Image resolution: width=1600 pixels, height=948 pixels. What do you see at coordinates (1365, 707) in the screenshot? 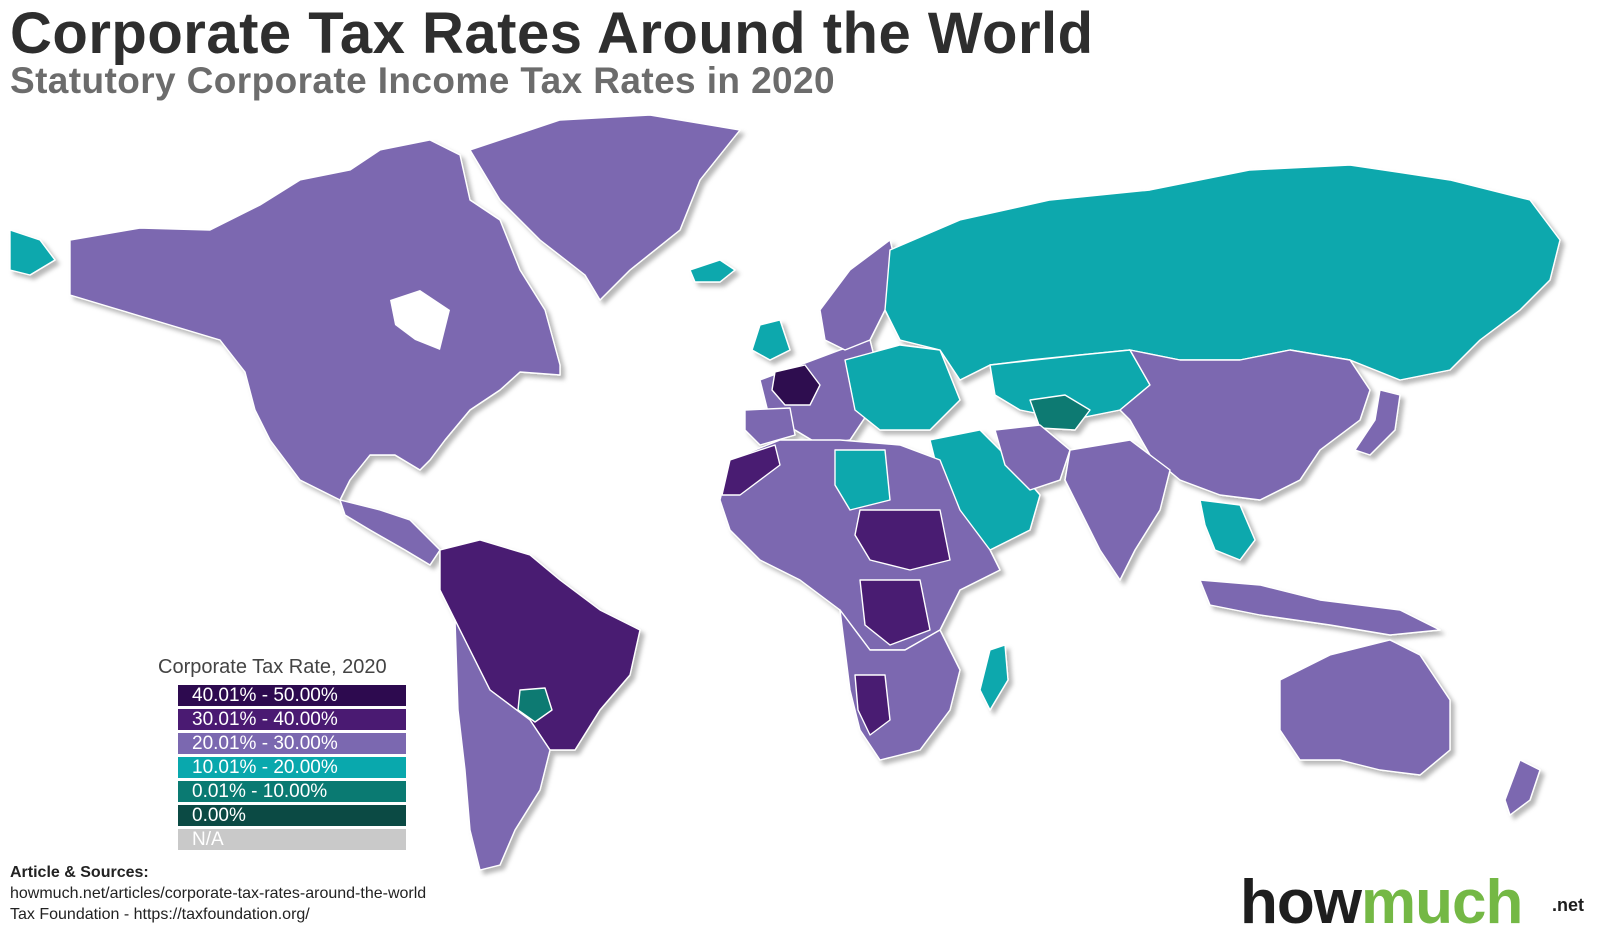
I see `region-australia` at bounding box center [1365, 707].